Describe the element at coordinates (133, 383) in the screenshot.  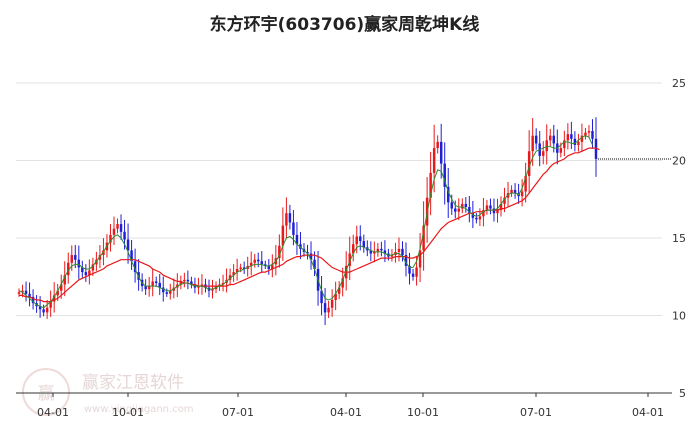
I see `watermark-text: 赢家江恩软件` at that location.